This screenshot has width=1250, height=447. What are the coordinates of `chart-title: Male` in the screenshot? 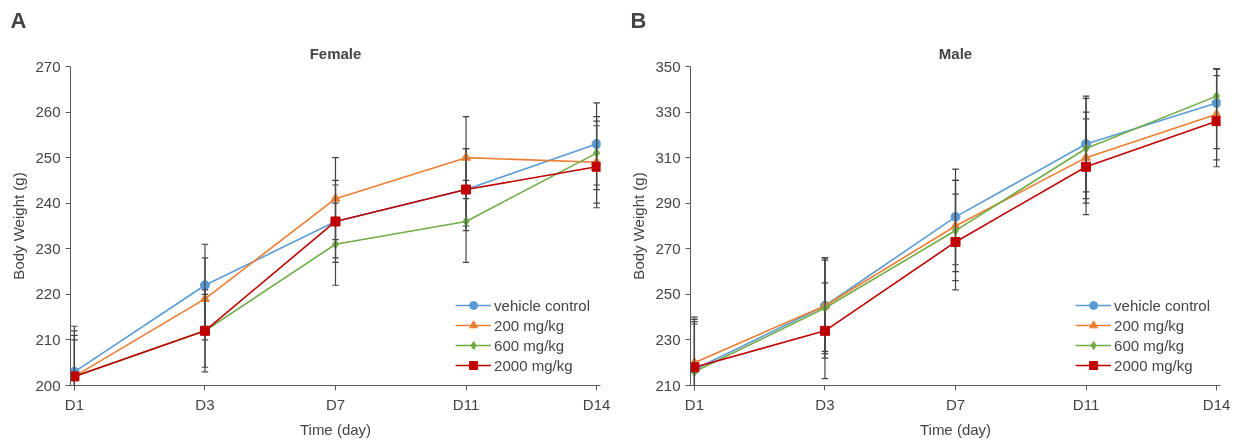 It's located at (955, 53).